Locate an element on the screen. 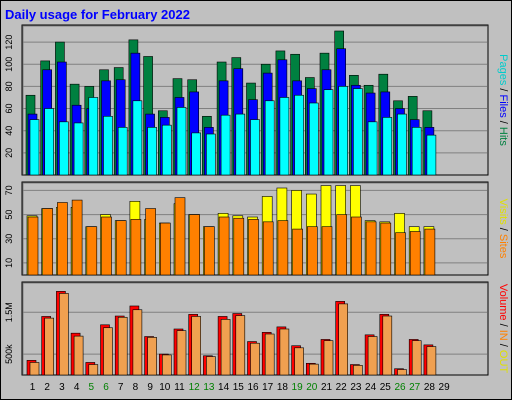  day-label-8: 8 is located at coordinates (136, 387).